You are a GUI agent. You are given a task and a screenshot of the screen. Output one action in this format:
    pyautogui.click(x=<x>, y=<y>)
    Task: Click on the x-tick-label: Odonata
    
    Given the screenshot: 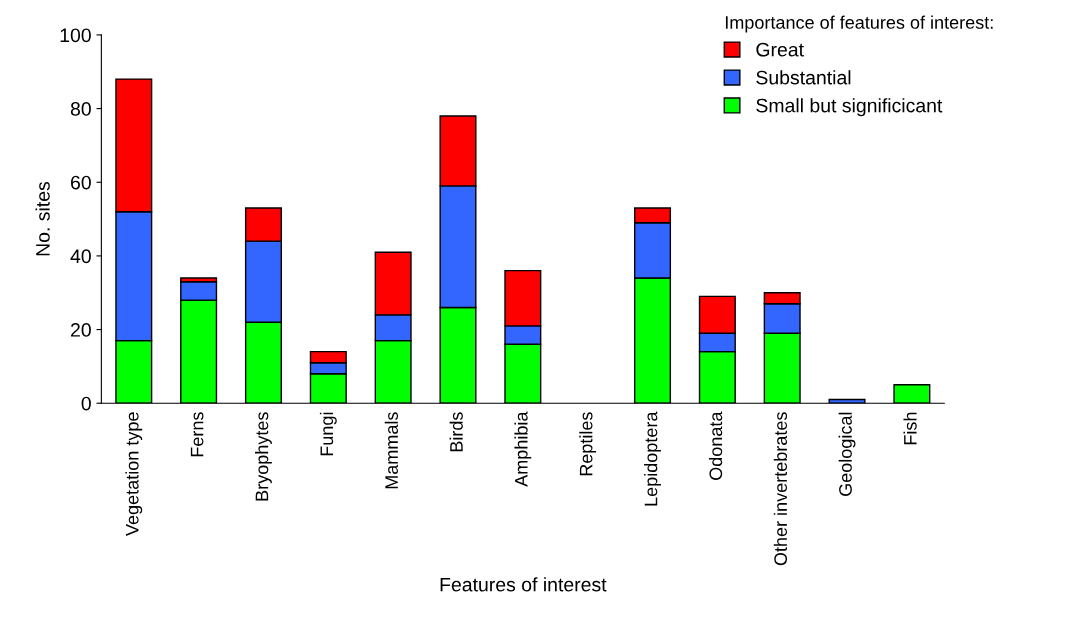 What is the action you would take?
    pyautogui.click(x=715, y=445)
    